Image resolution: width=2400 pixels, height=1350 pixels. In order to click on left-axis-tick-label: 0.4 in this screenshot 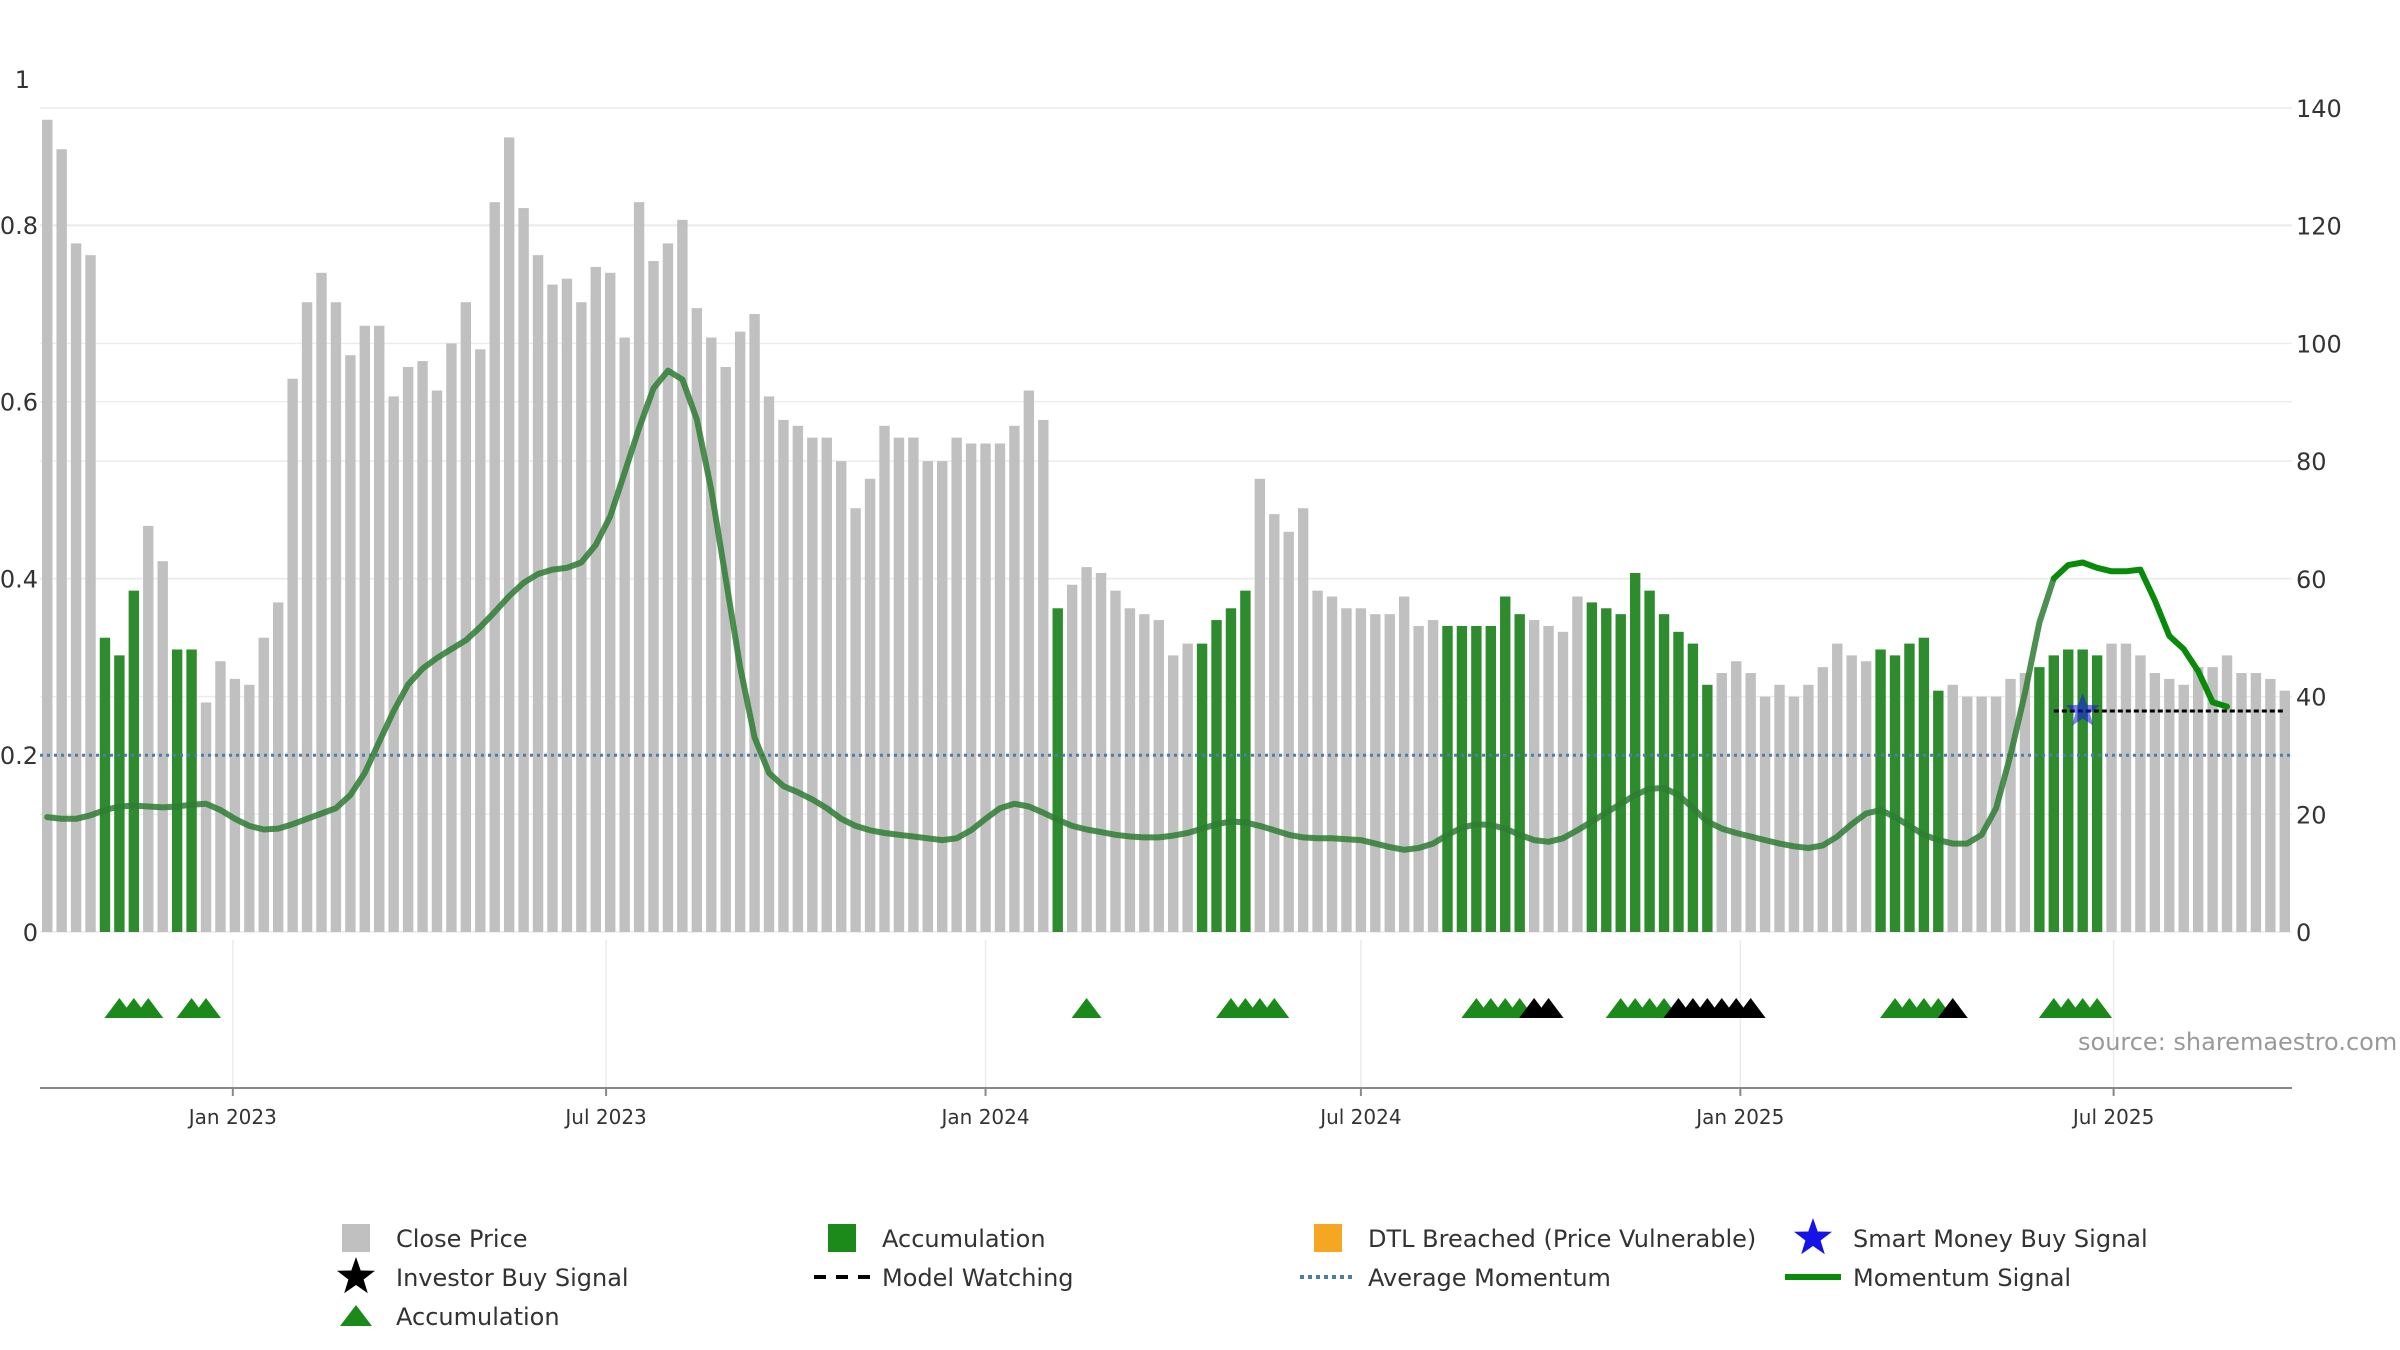, I will do `click(19, 579)`.